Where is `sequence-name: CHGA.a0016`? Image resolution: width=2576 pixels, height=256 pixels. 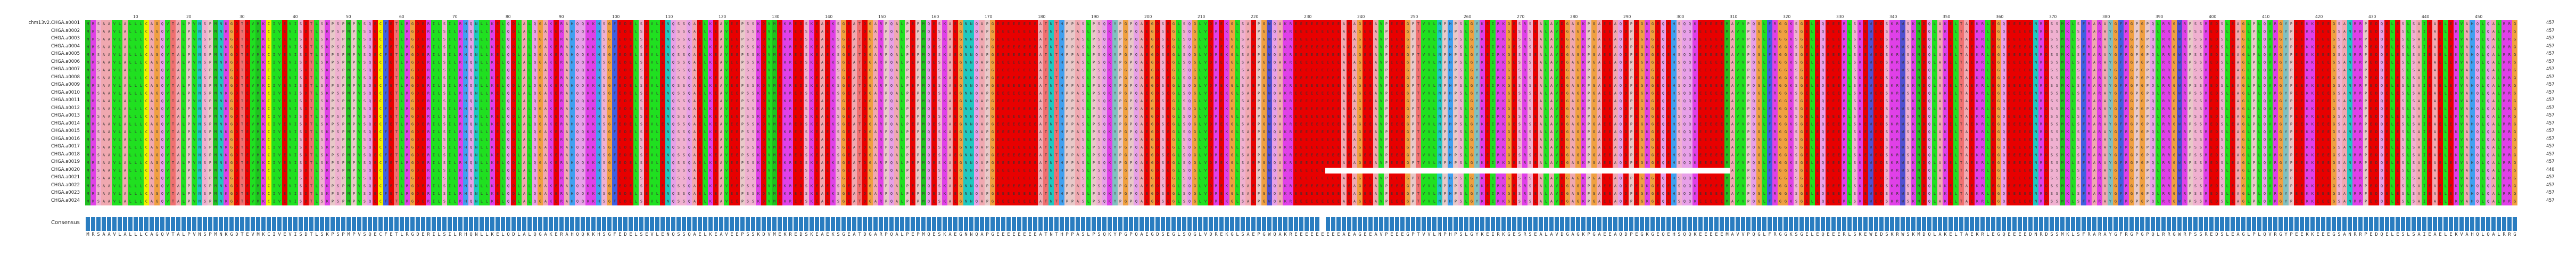 sequence-name: CHGA.a0016 is located at coordinates (65, 139).